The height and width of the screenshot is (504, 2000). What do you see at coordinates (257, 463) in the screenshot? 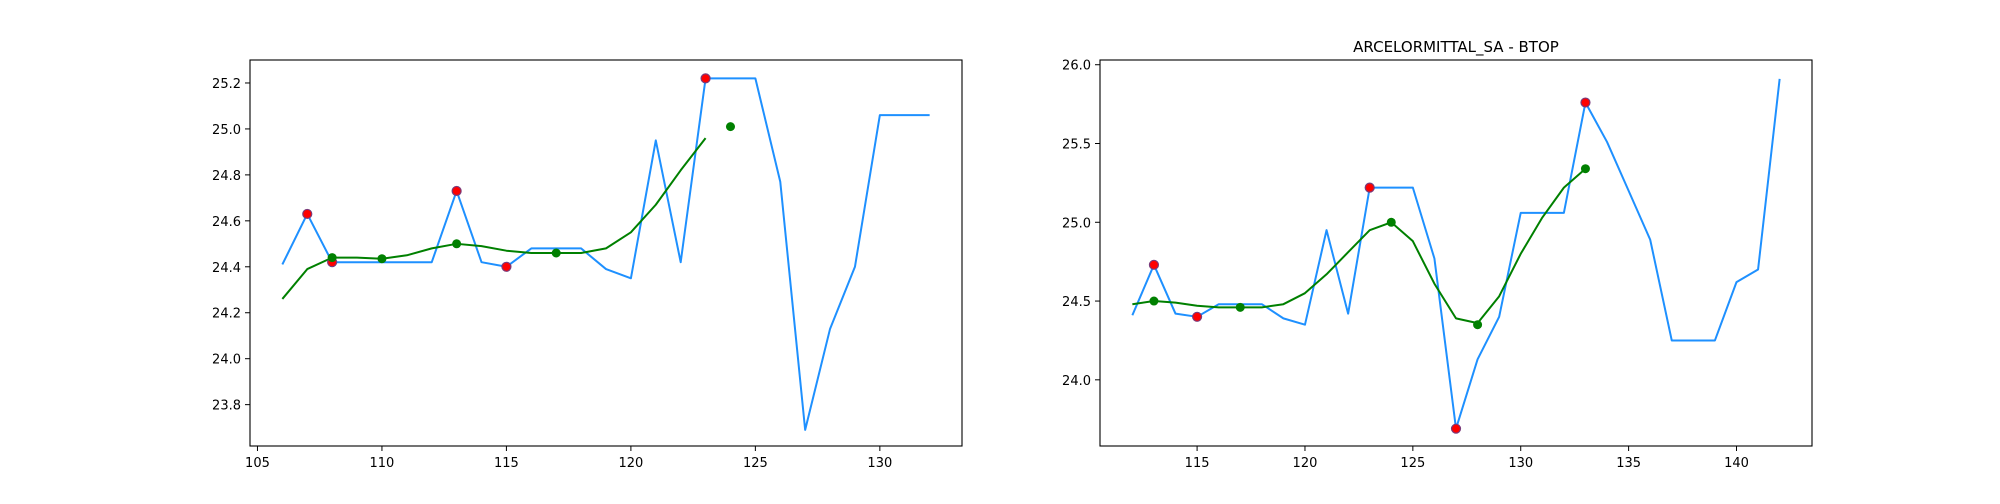
I see `x-tick-label: 105` at bounding box center [257, 463].